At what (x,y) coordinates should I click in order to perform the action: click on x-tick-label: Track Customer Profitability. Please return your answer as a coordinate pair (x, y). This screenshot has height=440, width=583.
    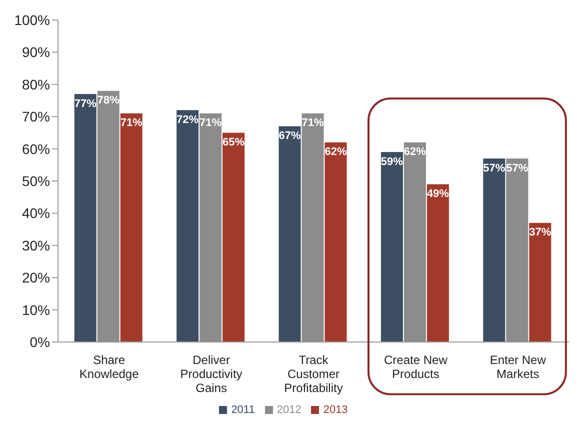
    Looking at the image, I should click on (313, 374).